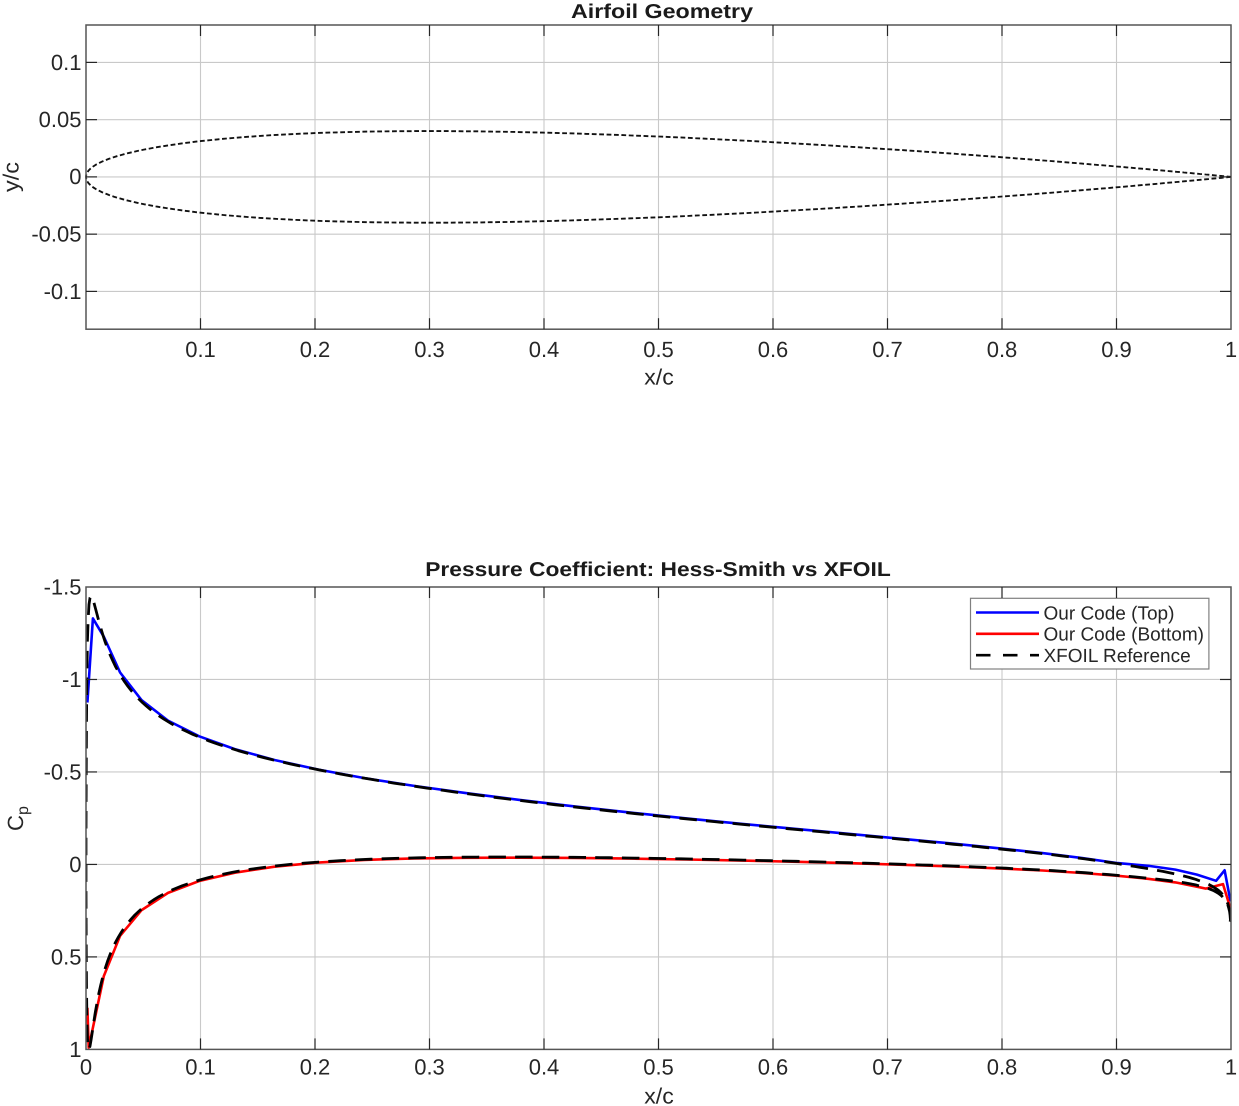 The image size is (1239, 1106). What do you see at coordinates (17, 818) in the screenshot?
I see `svg-text: Cp` at bounding box center [17, 818].